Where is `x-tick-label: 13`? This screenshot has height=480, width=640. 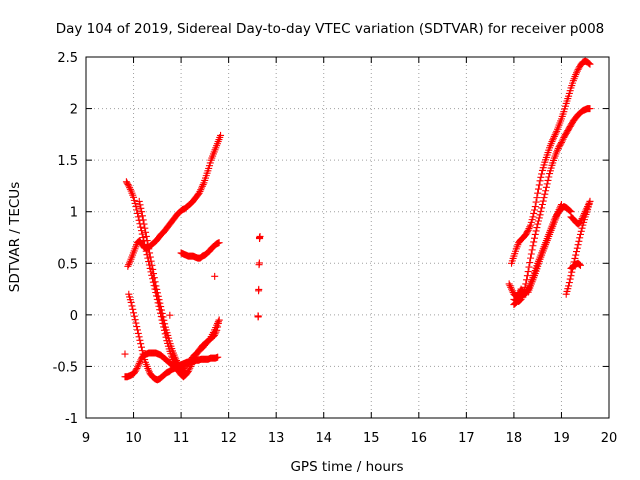
x-tick-label: 13 is located at coordinates (276, 438).